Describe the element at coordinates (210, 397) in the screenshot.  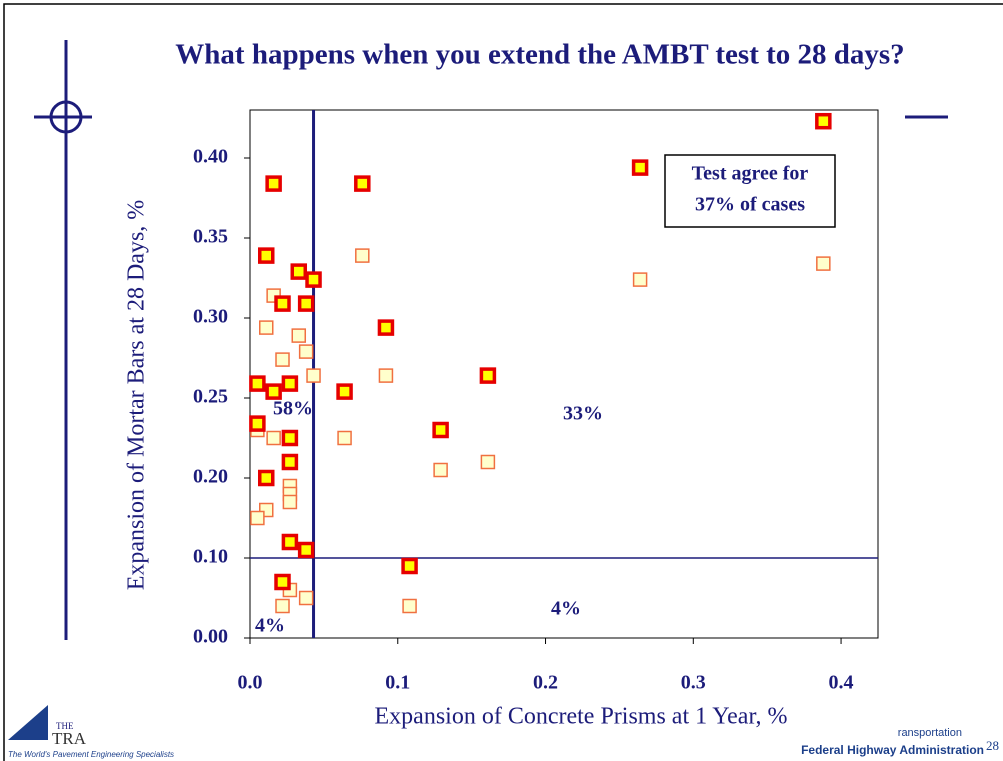
I see `y-tick-label: 0.25` at that location.